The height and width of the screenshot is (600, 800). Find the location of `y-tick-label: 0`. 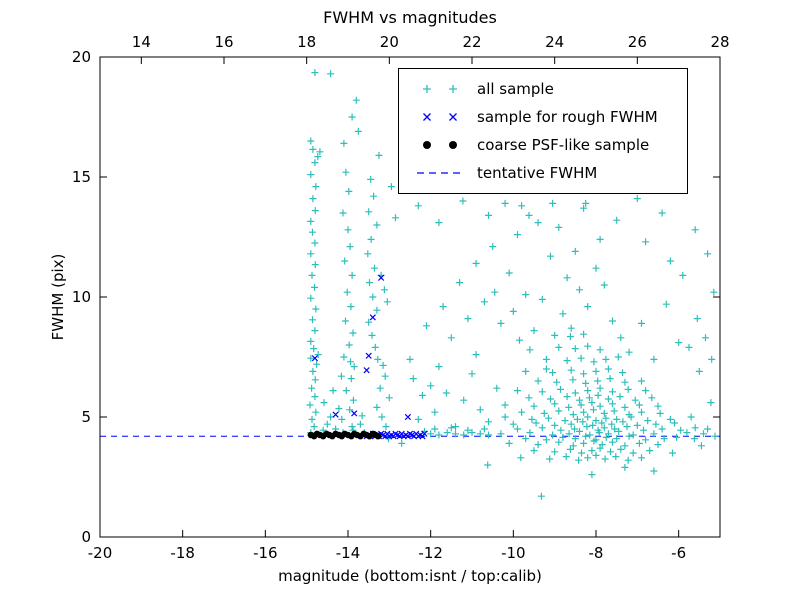

y-tick-label: 0 is located at coordinates (86, 537).